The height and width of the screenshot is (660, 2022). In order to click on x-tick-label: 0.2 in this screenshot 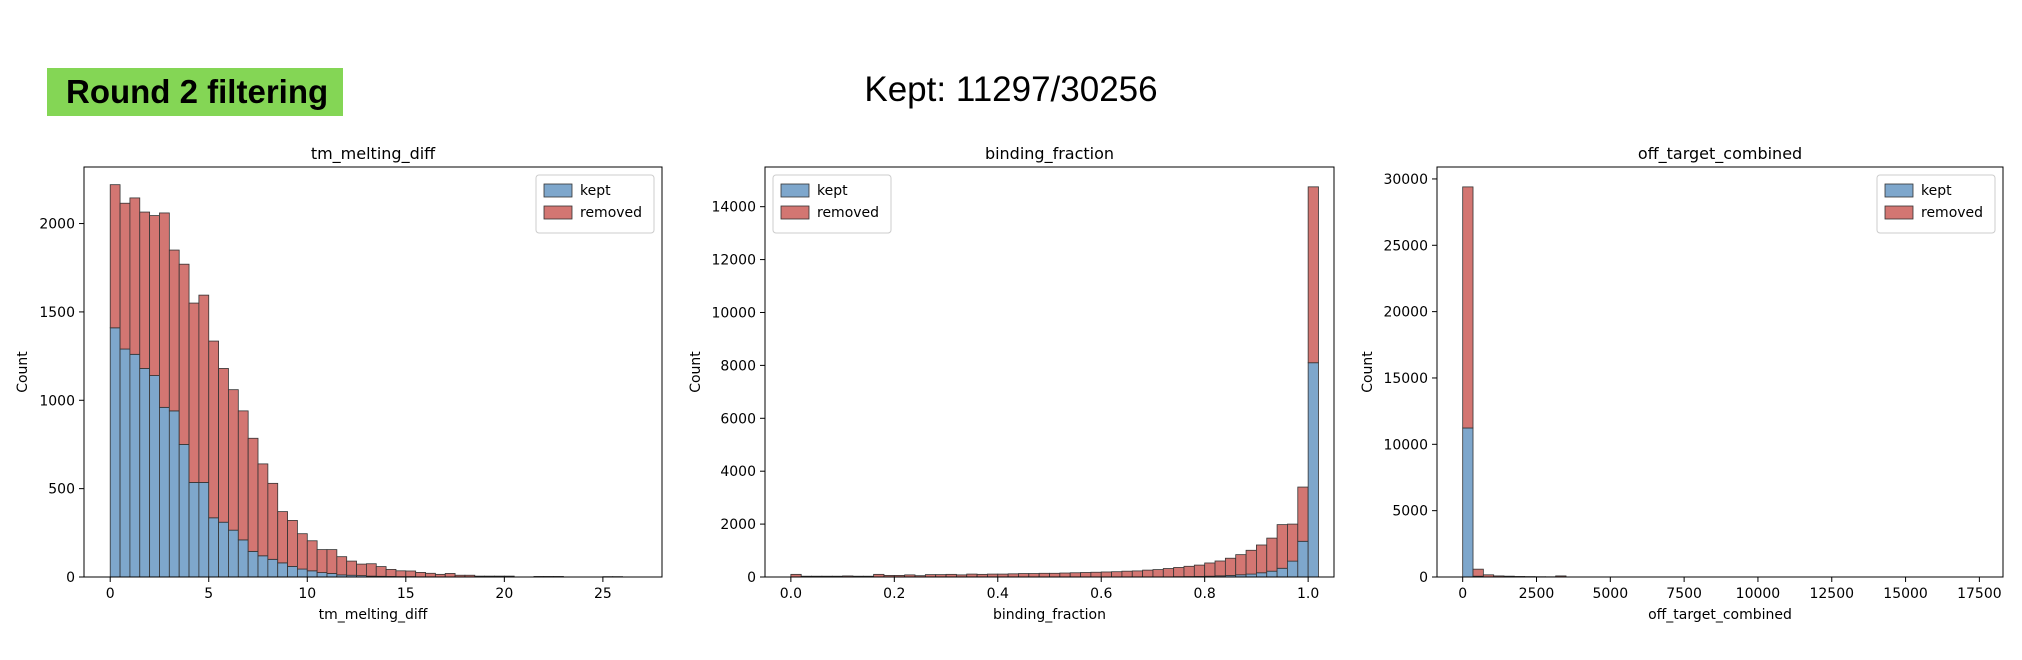, I will do `click(894, 594)`.